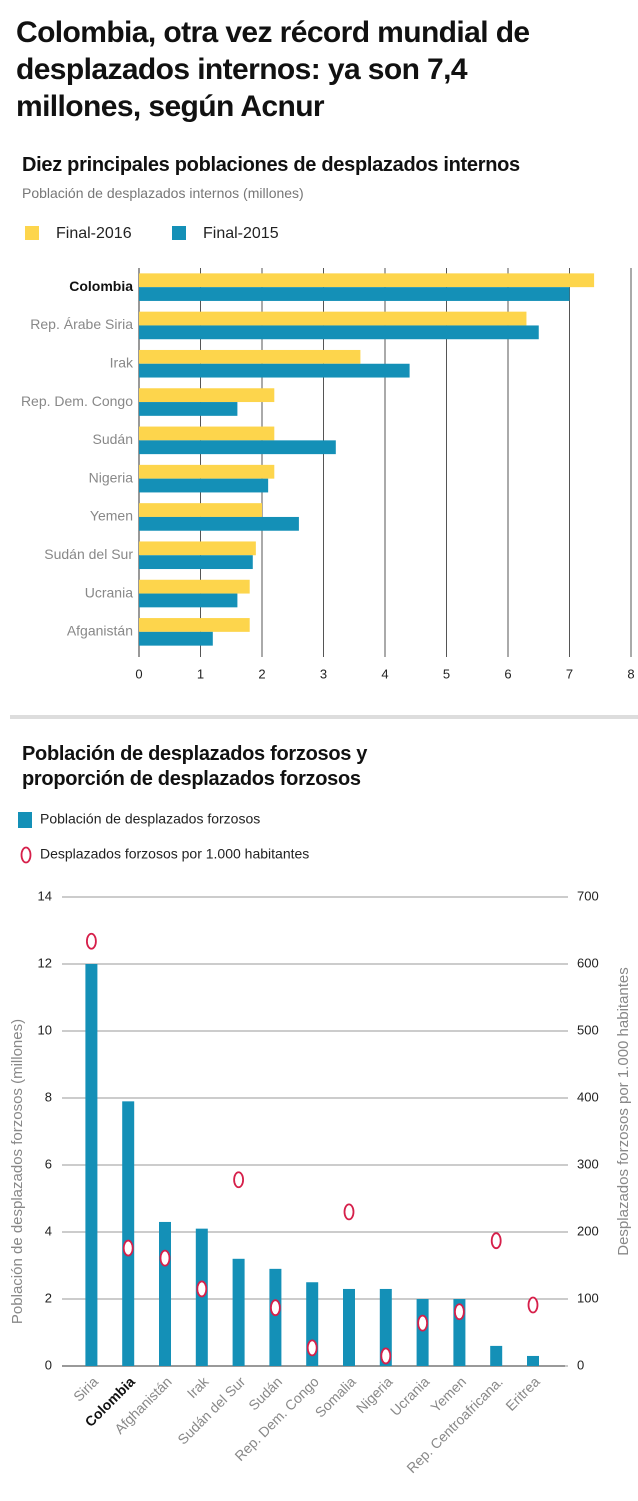 This screenshot has width=638, height=1501. Describe the element at coordinates (198, 1387) in the screenshot. I see `x-tick-label: Irak` at that location.